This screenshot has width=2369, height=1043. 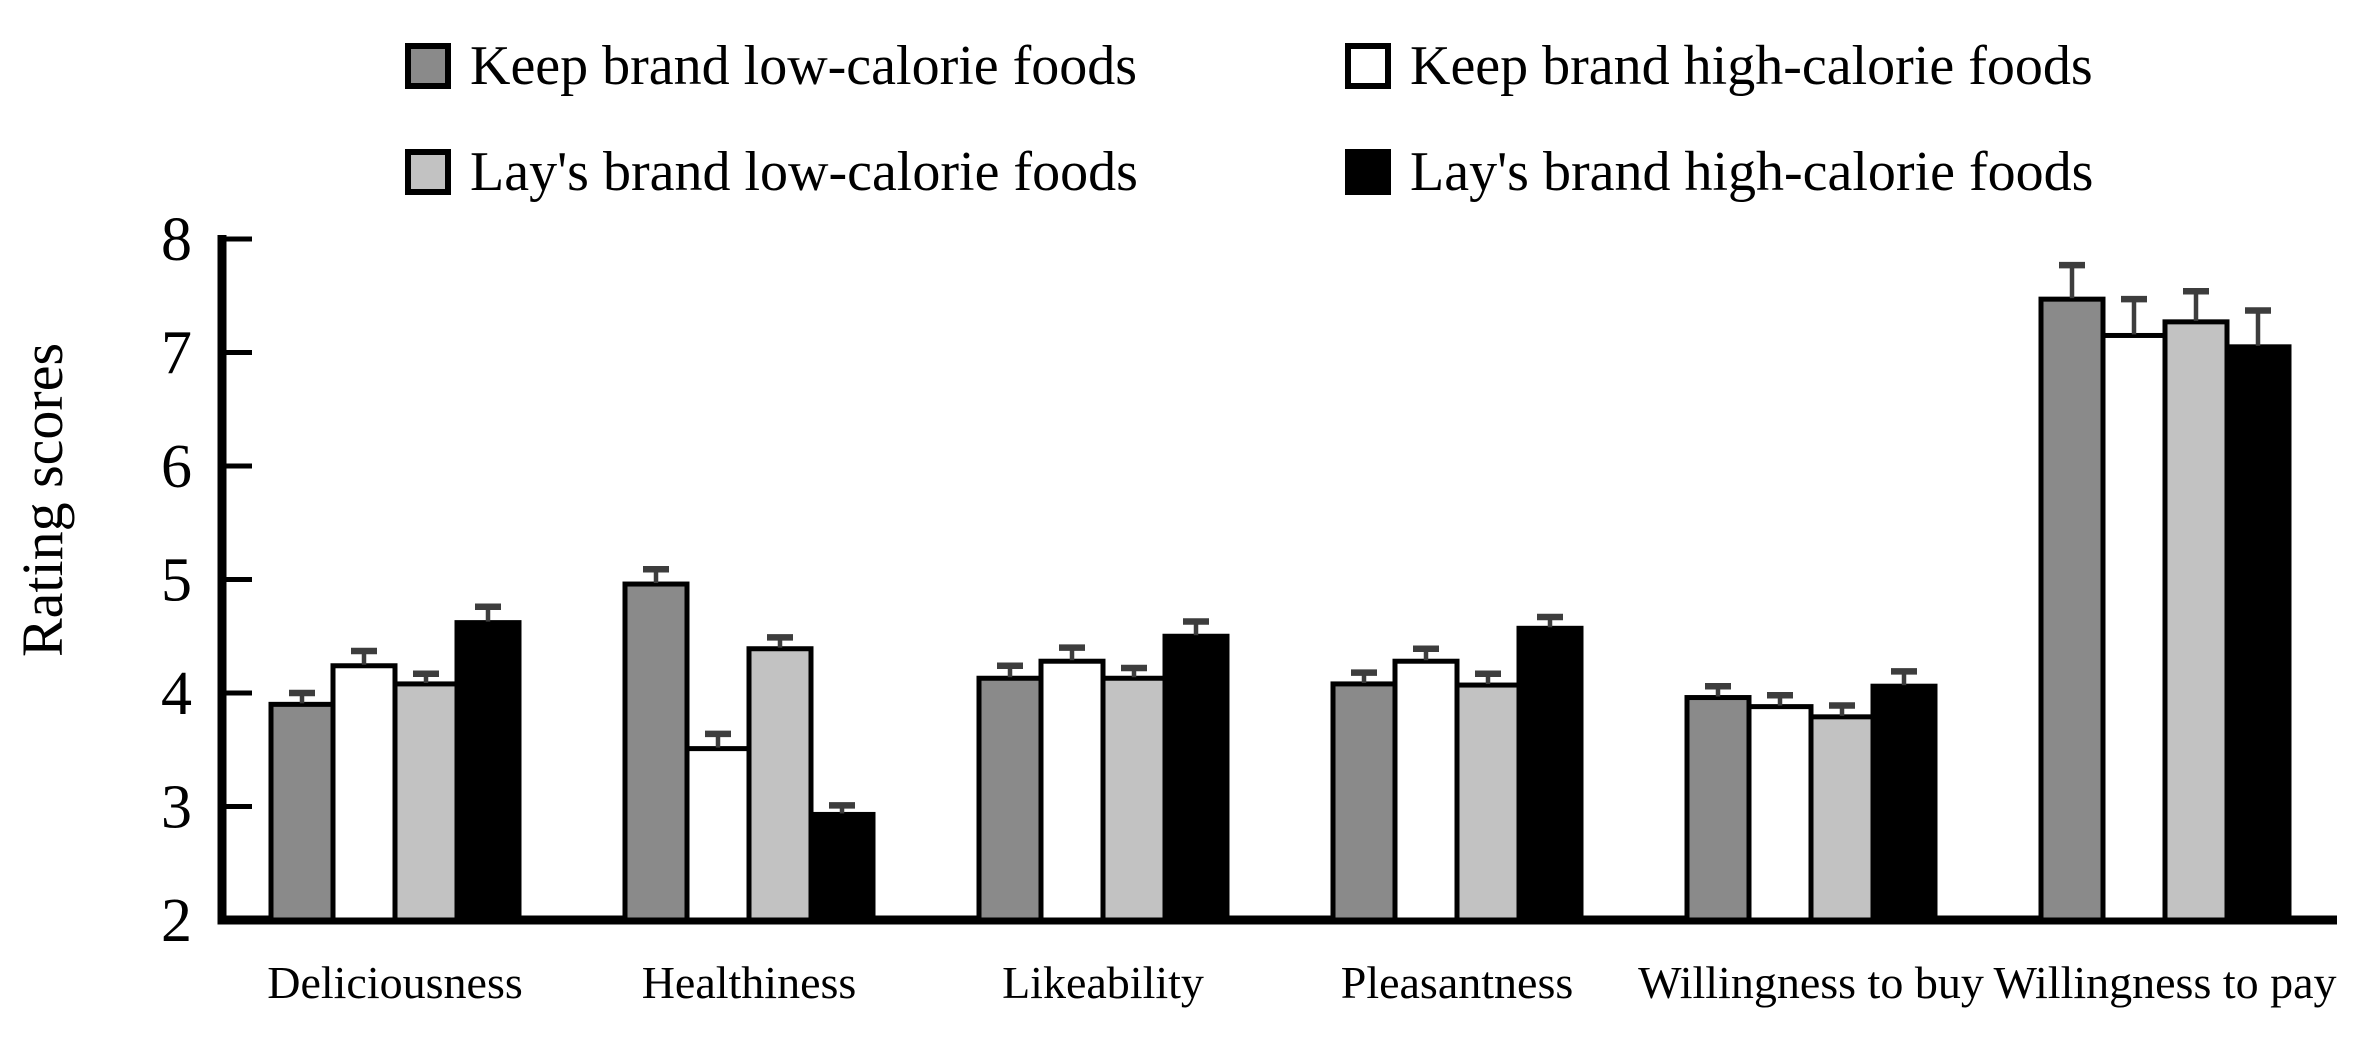 I want to click on bar-group-healthiness, so click(x=749, y=744).